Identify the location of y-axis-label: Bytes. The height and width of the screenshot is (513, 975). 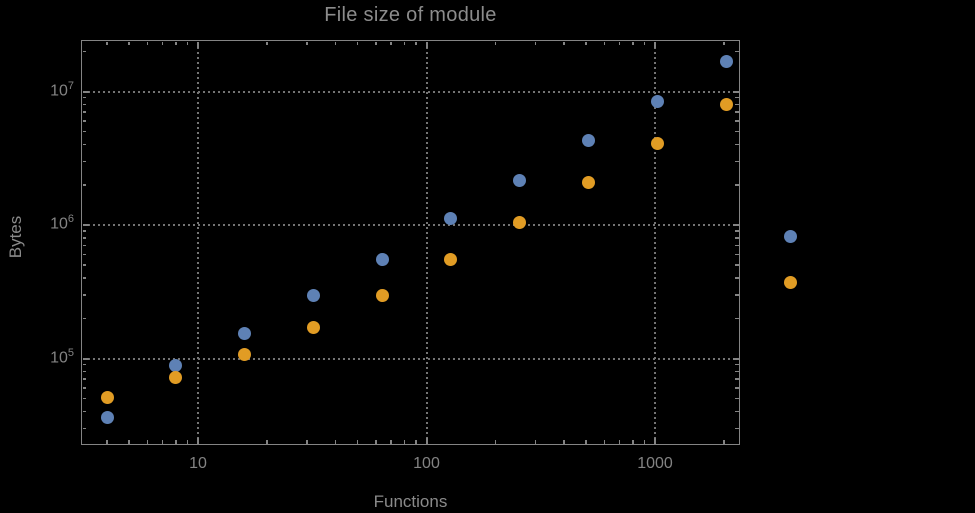
(15, 237).